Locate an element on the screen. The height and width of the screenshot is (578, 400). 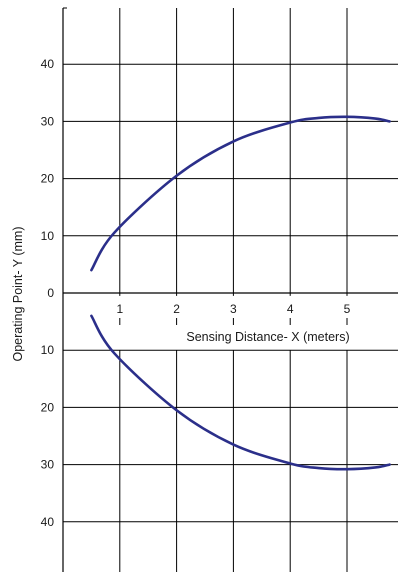
x-tick-label: 4 is located at coordinates (290, 309).